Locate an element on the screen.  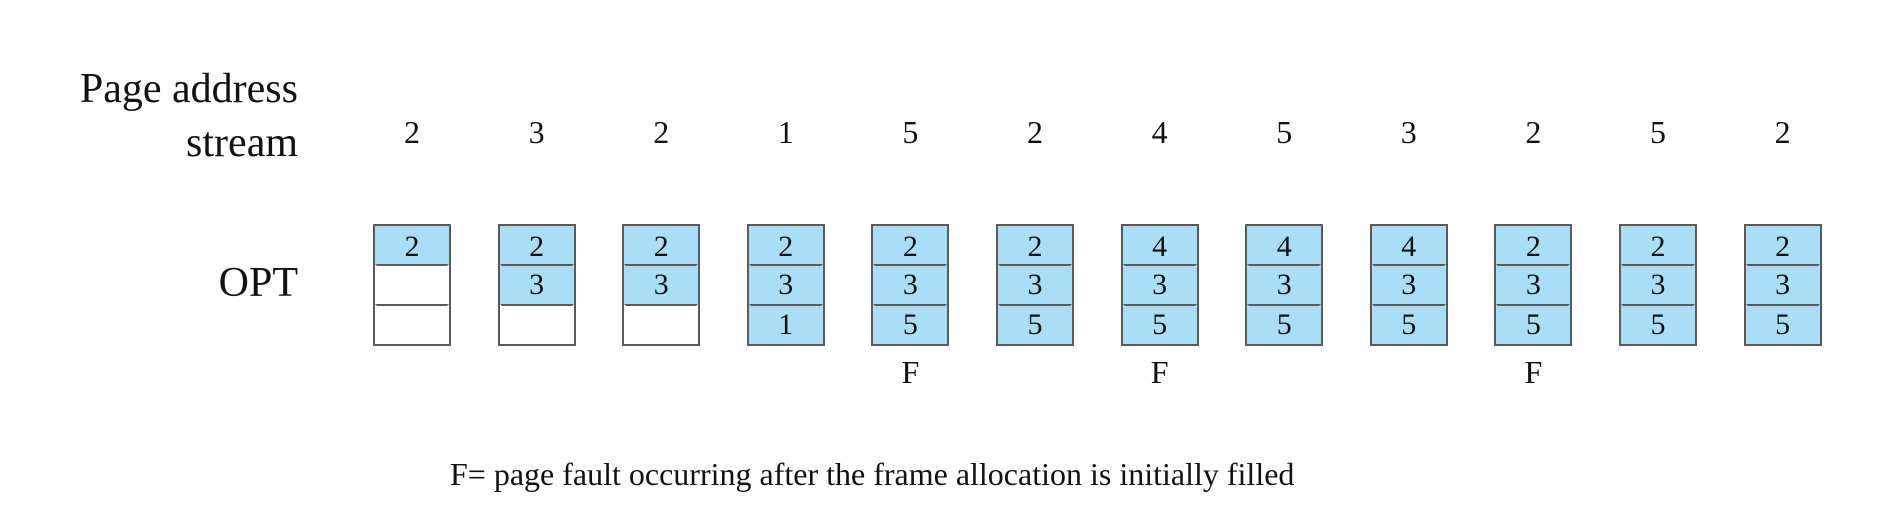
frame-cell: 1 is located at coordinates (785, 324).